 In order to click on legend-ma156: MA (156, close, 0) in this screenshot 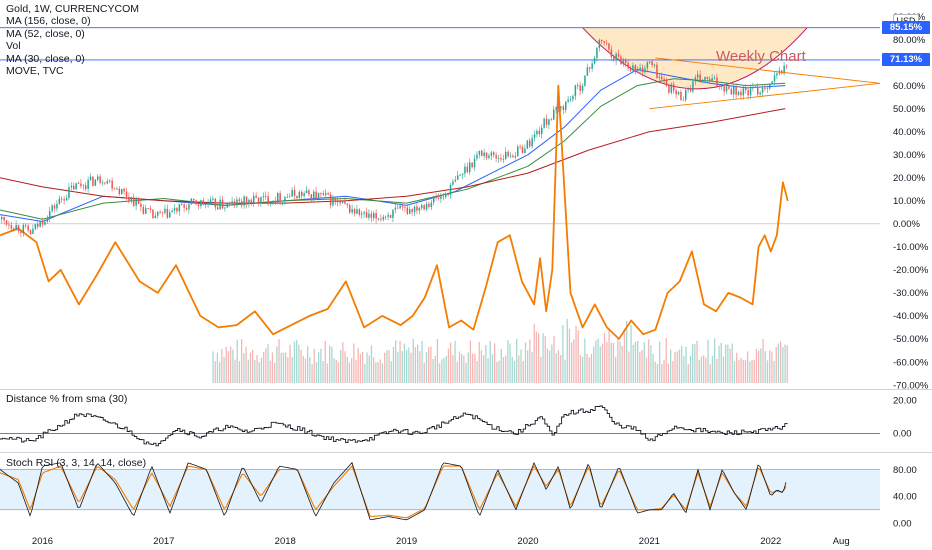, I will do `click(48, 21)`.